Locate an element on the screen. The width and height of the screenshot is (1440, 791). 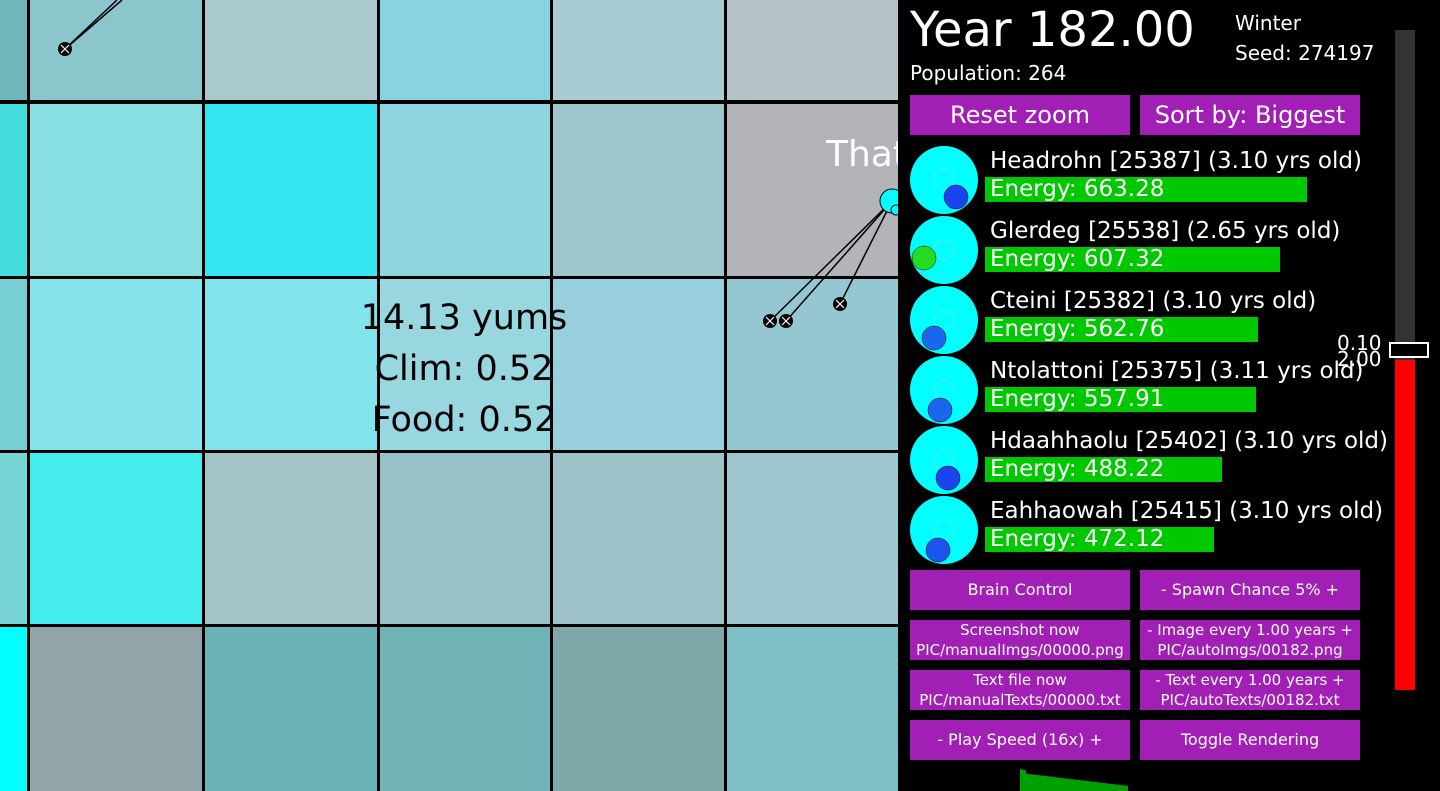
tile-info: 14.13 yums Clim: 0.52 Food: 0.52 is located at coordinates (464, 369).